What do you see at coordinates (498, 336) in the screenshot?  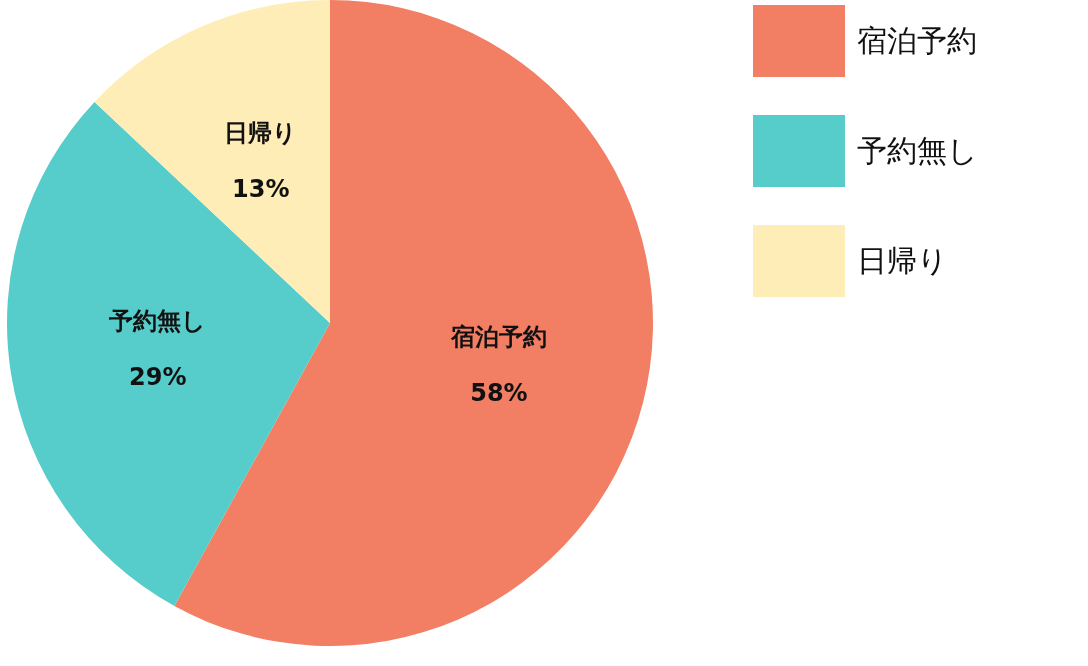 I see `slice-label: 宿泊予約` at bounding box center [498, 336].